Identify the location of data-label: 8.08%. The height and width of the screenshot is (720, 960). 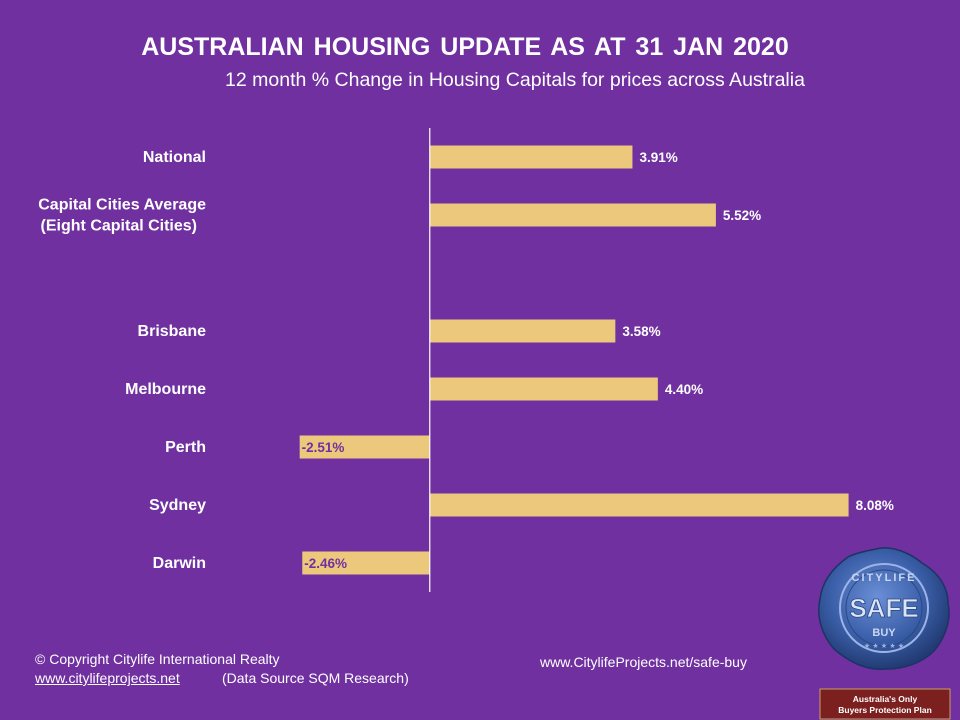
(875, 505).